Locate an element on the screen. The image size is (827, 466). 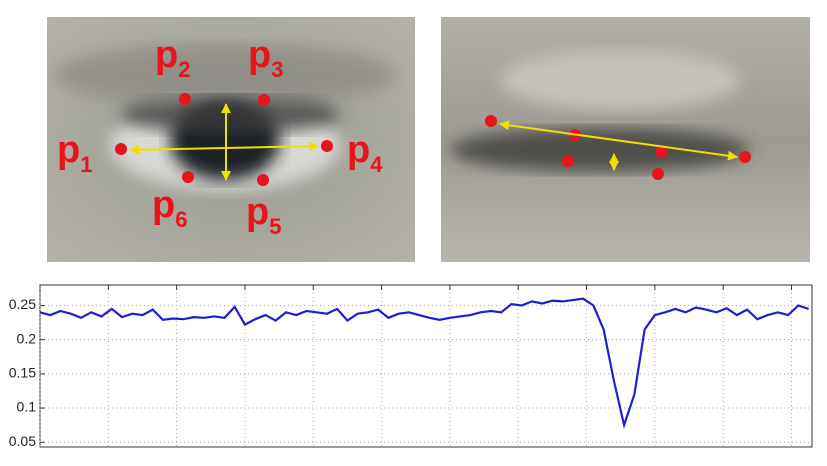
label-sub: 2 is located at coordinates (184, 69).